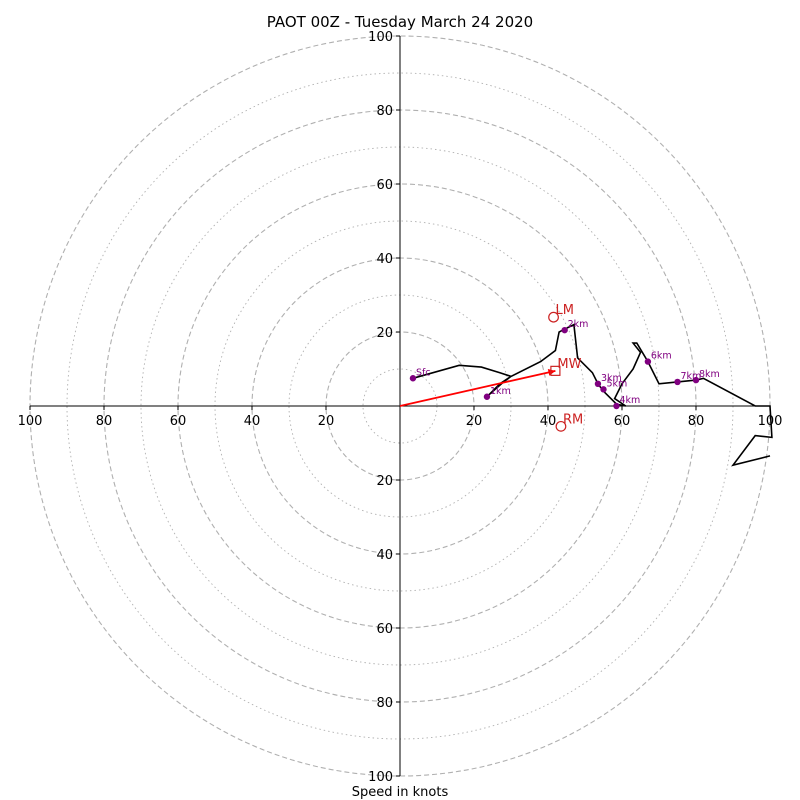 The image size is (800, 800). What do you see at coordinates (709, 374) in the screenshot?
I see `height-label-8km: 8km` at bounding box center [709, 374].